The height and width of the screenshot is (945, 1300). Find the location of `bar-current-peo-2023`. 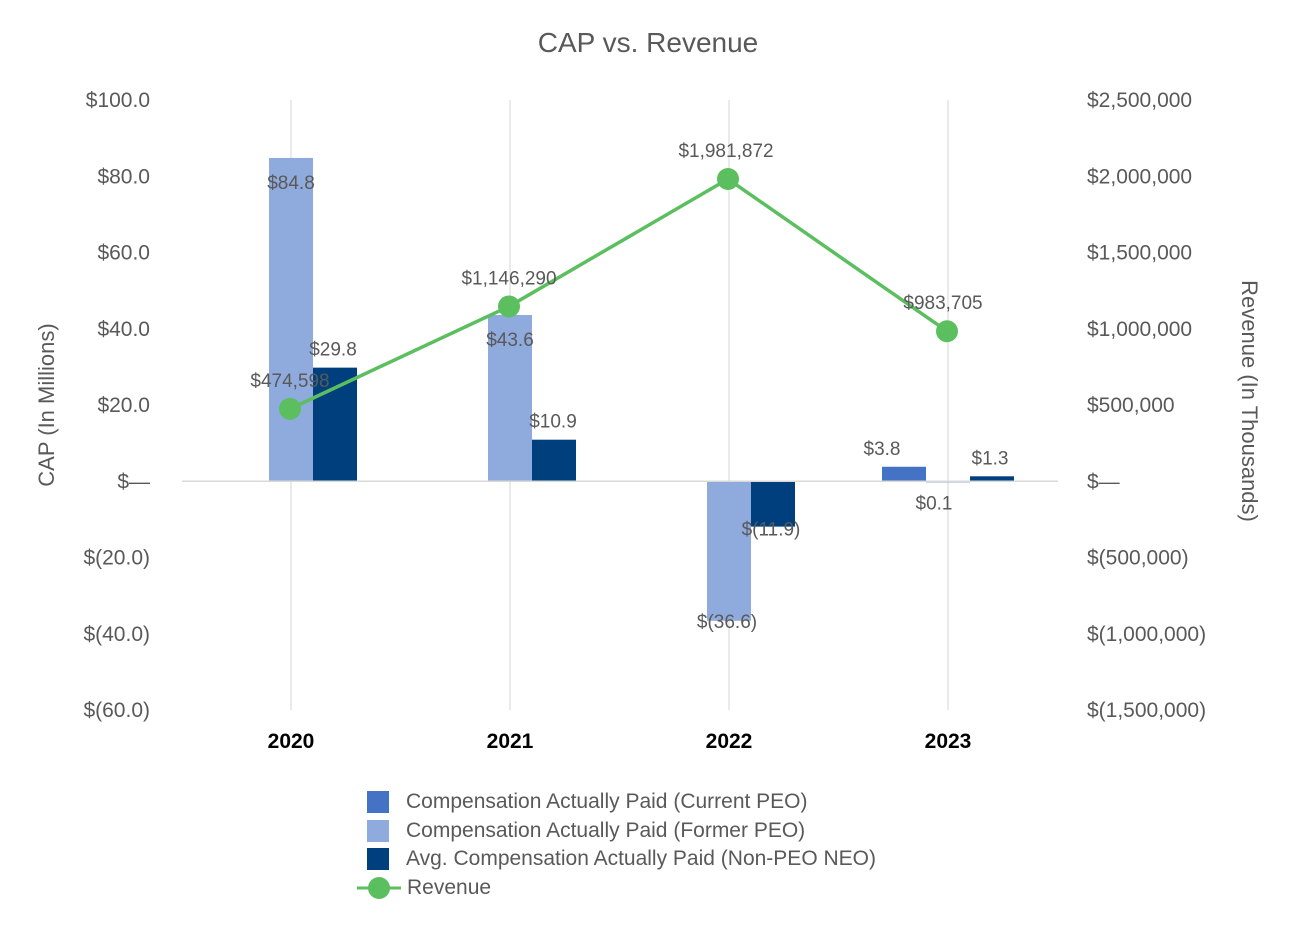

bar-current-peo-2023 is located at coordinates (904, 474).